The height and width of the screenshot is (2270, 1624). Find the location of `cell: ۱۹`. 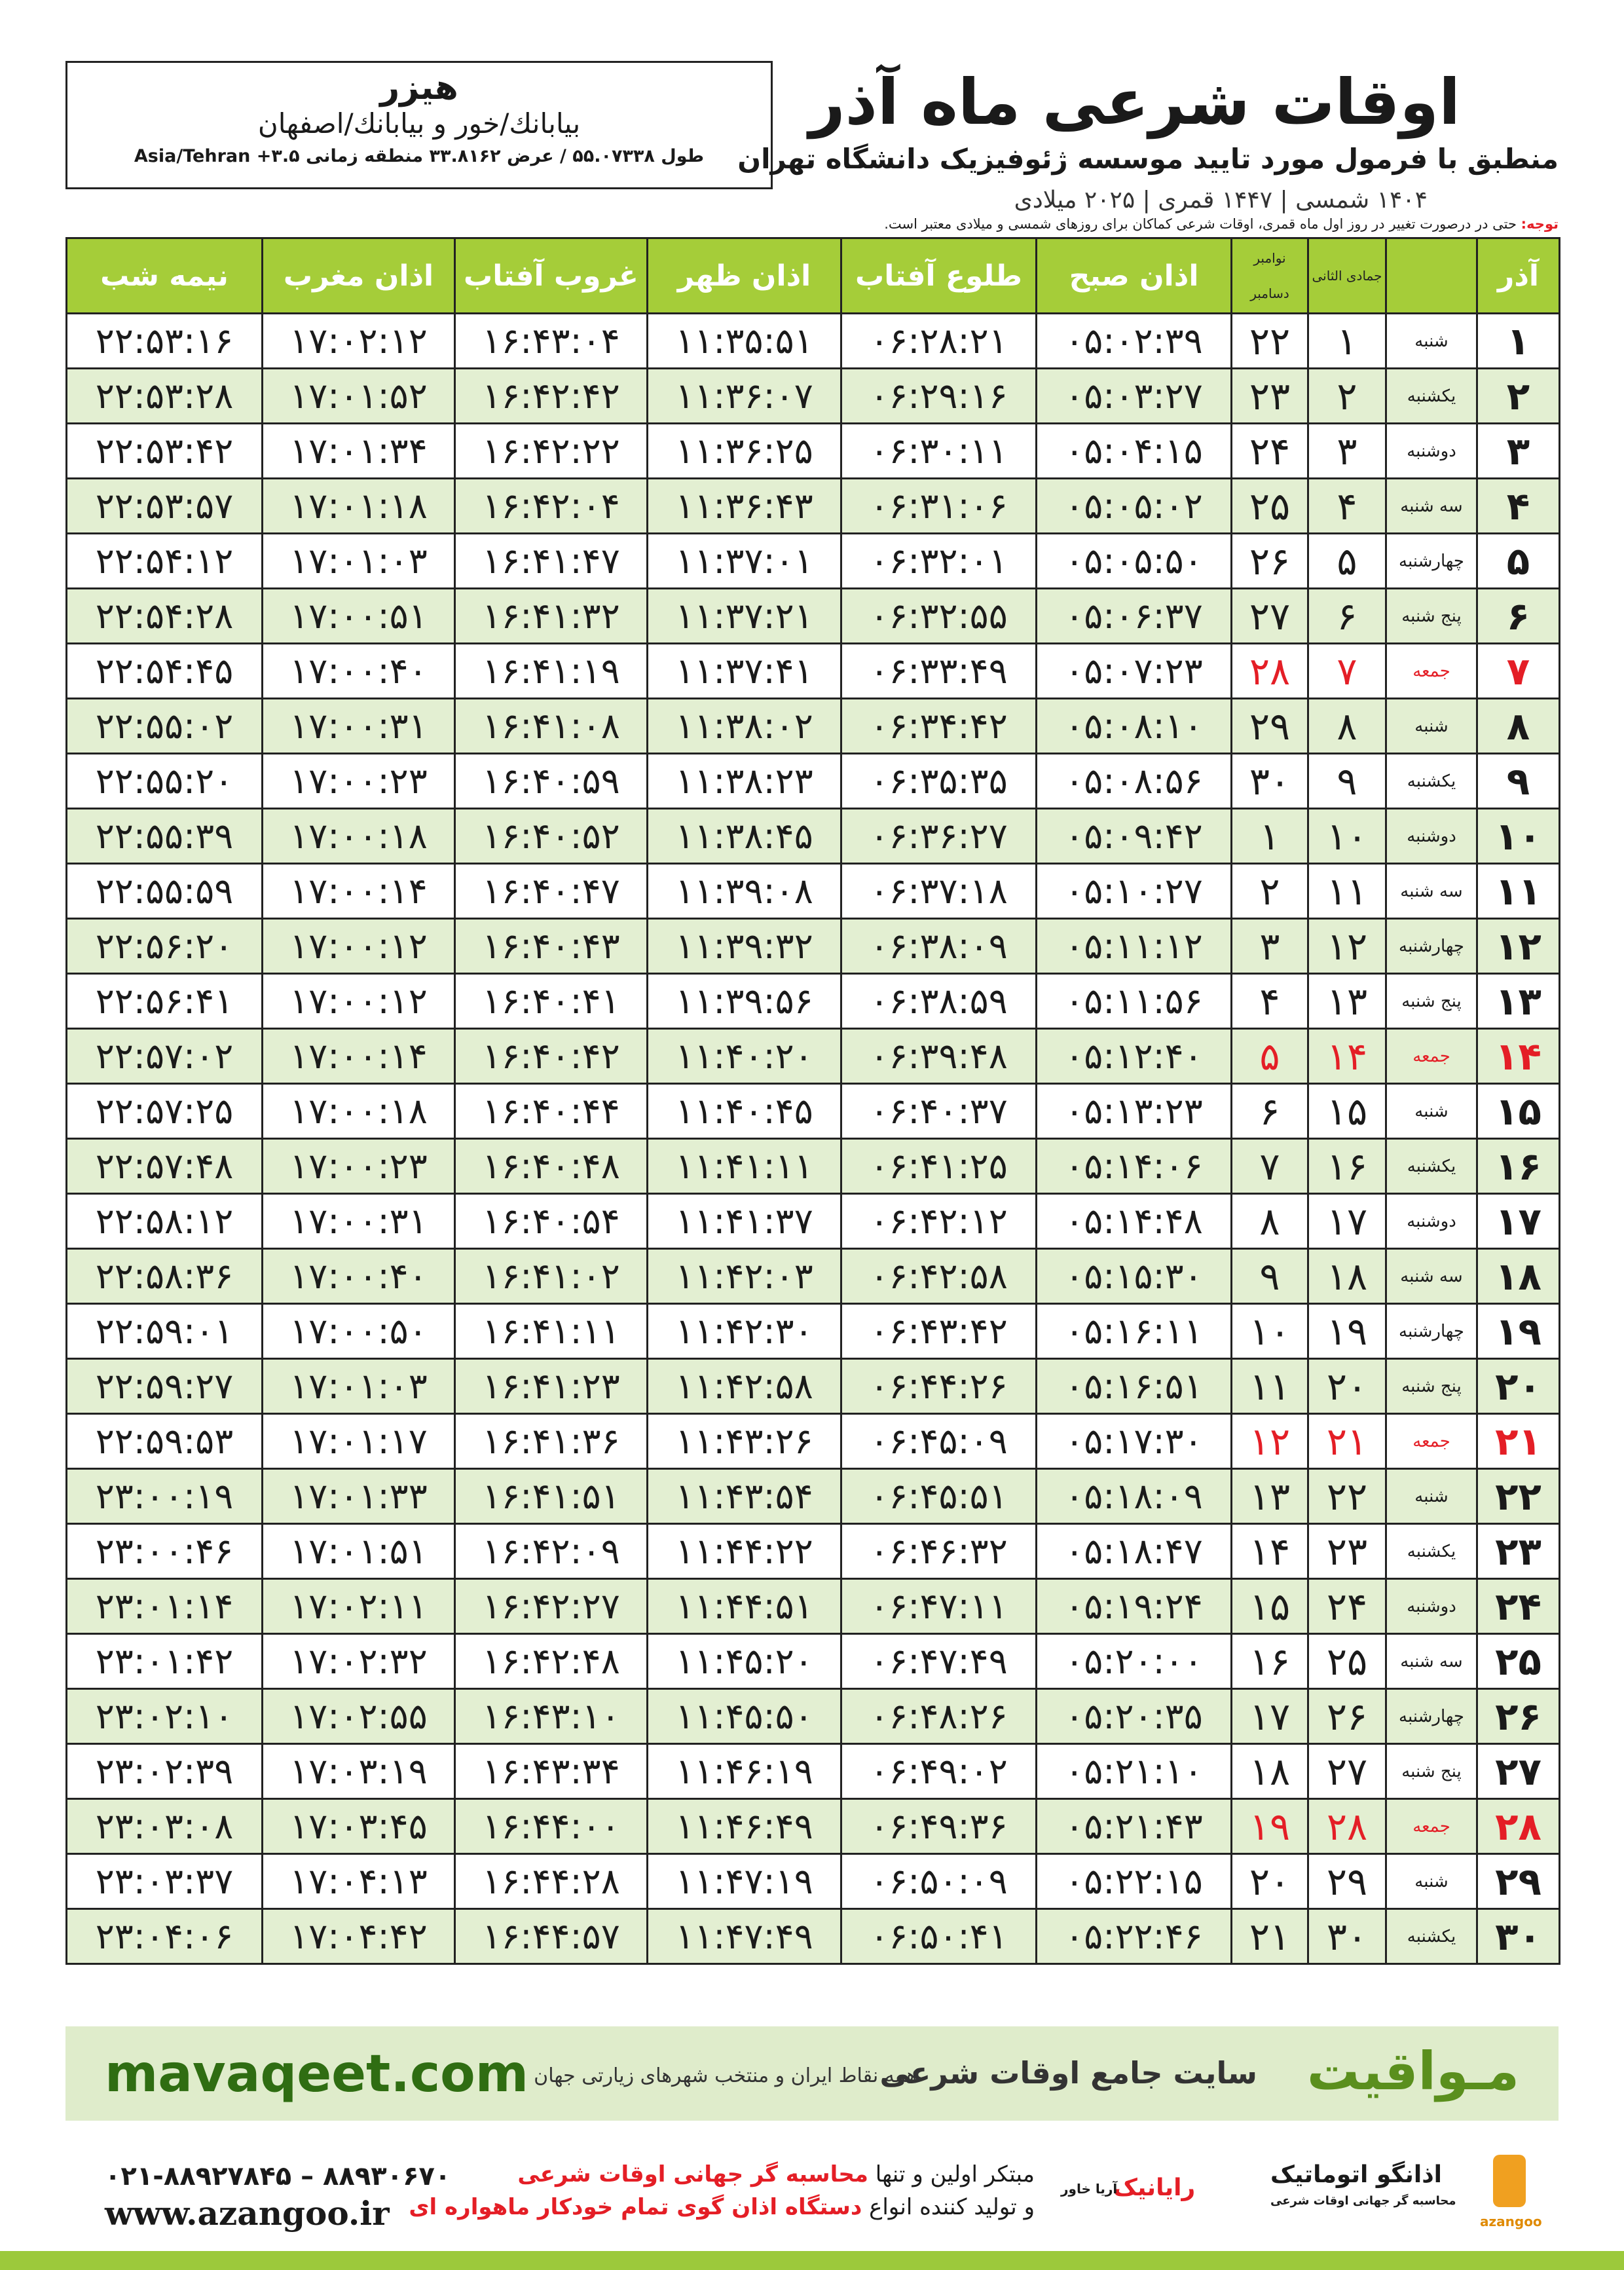

cell: ۱۹ is located at coordinates (1269, 1826).